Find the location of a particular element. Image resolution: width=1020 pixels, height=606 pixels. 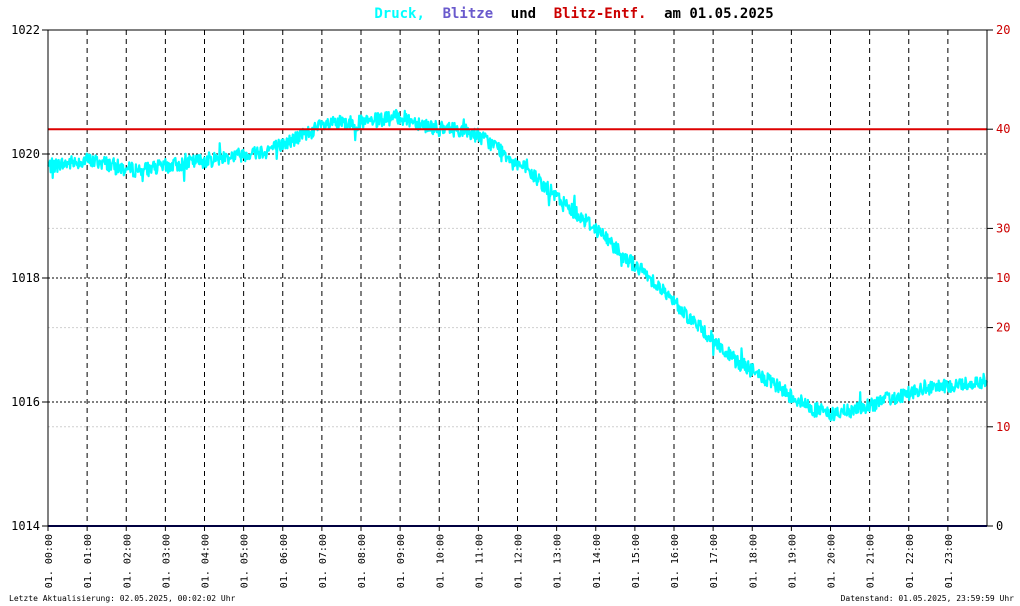

x-tick-label: 01. 17:00 is located at coordinates (714, 561).